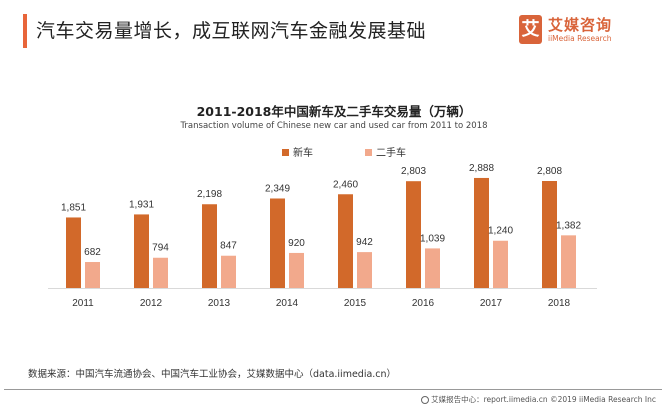 The image size is (668, 416). I want to click on data-label-used-car-2013: 847, so click(228, 246).